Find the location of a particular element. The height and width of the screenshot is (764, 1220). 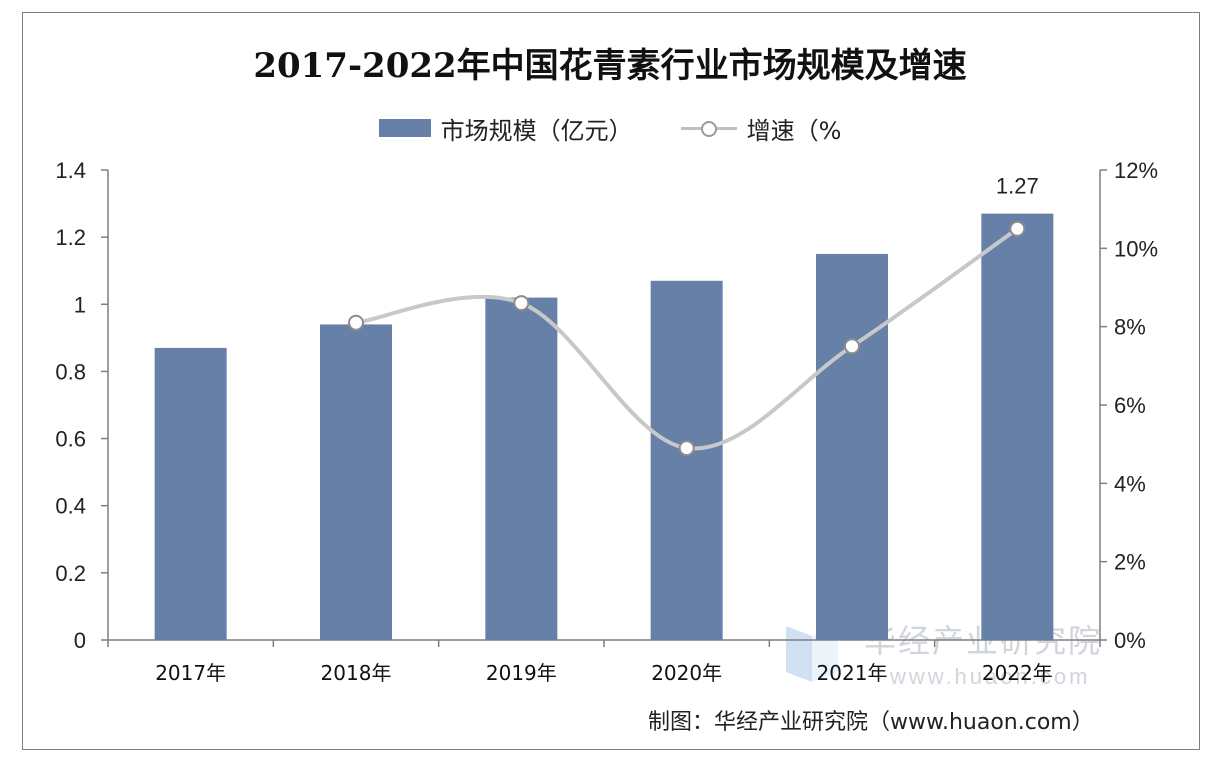

chart-legend: 市场规模（亿元） 增速（% is located at coordinates (610, 128).